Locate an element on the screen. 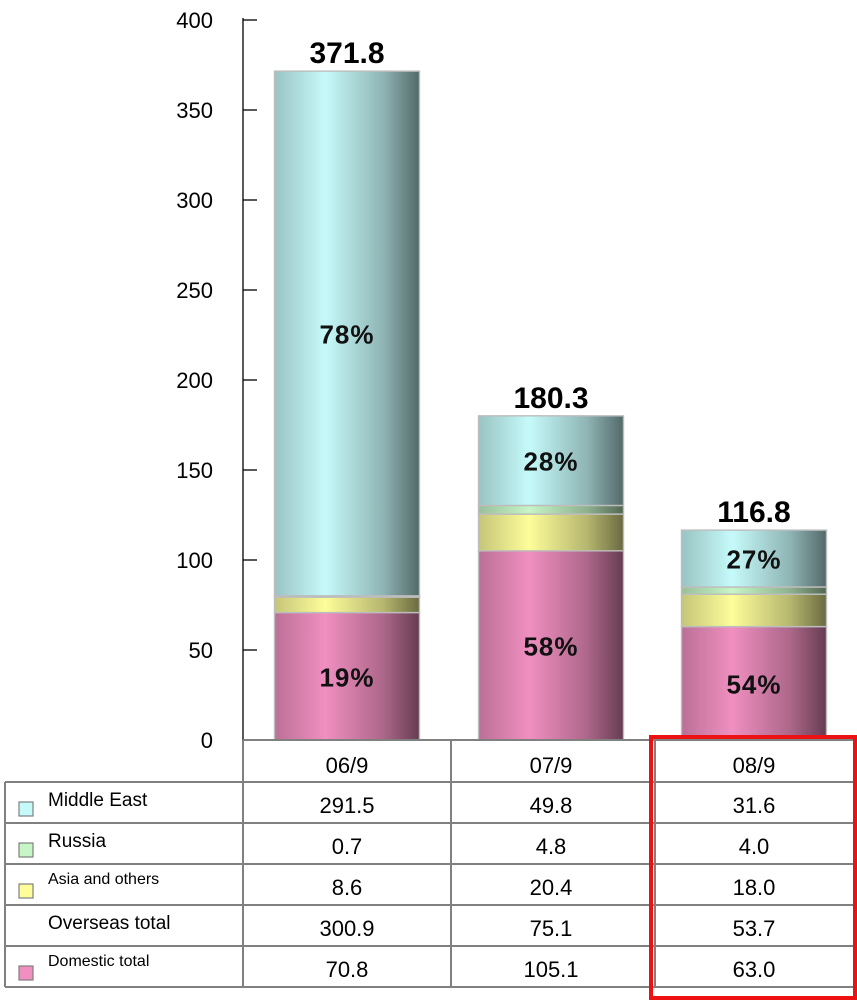  y-tick-label: 250 is located at coordinates (194, 290).